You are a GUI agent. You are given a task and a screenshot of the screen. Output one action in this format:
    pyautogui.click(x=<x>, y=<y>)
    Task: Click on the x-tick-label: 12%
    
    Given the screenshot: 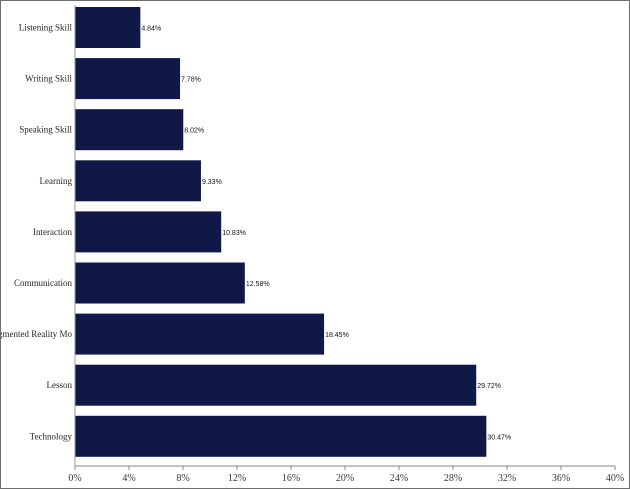 What is the action you would take?
    pyautogui.click(x=237, y=478)
    